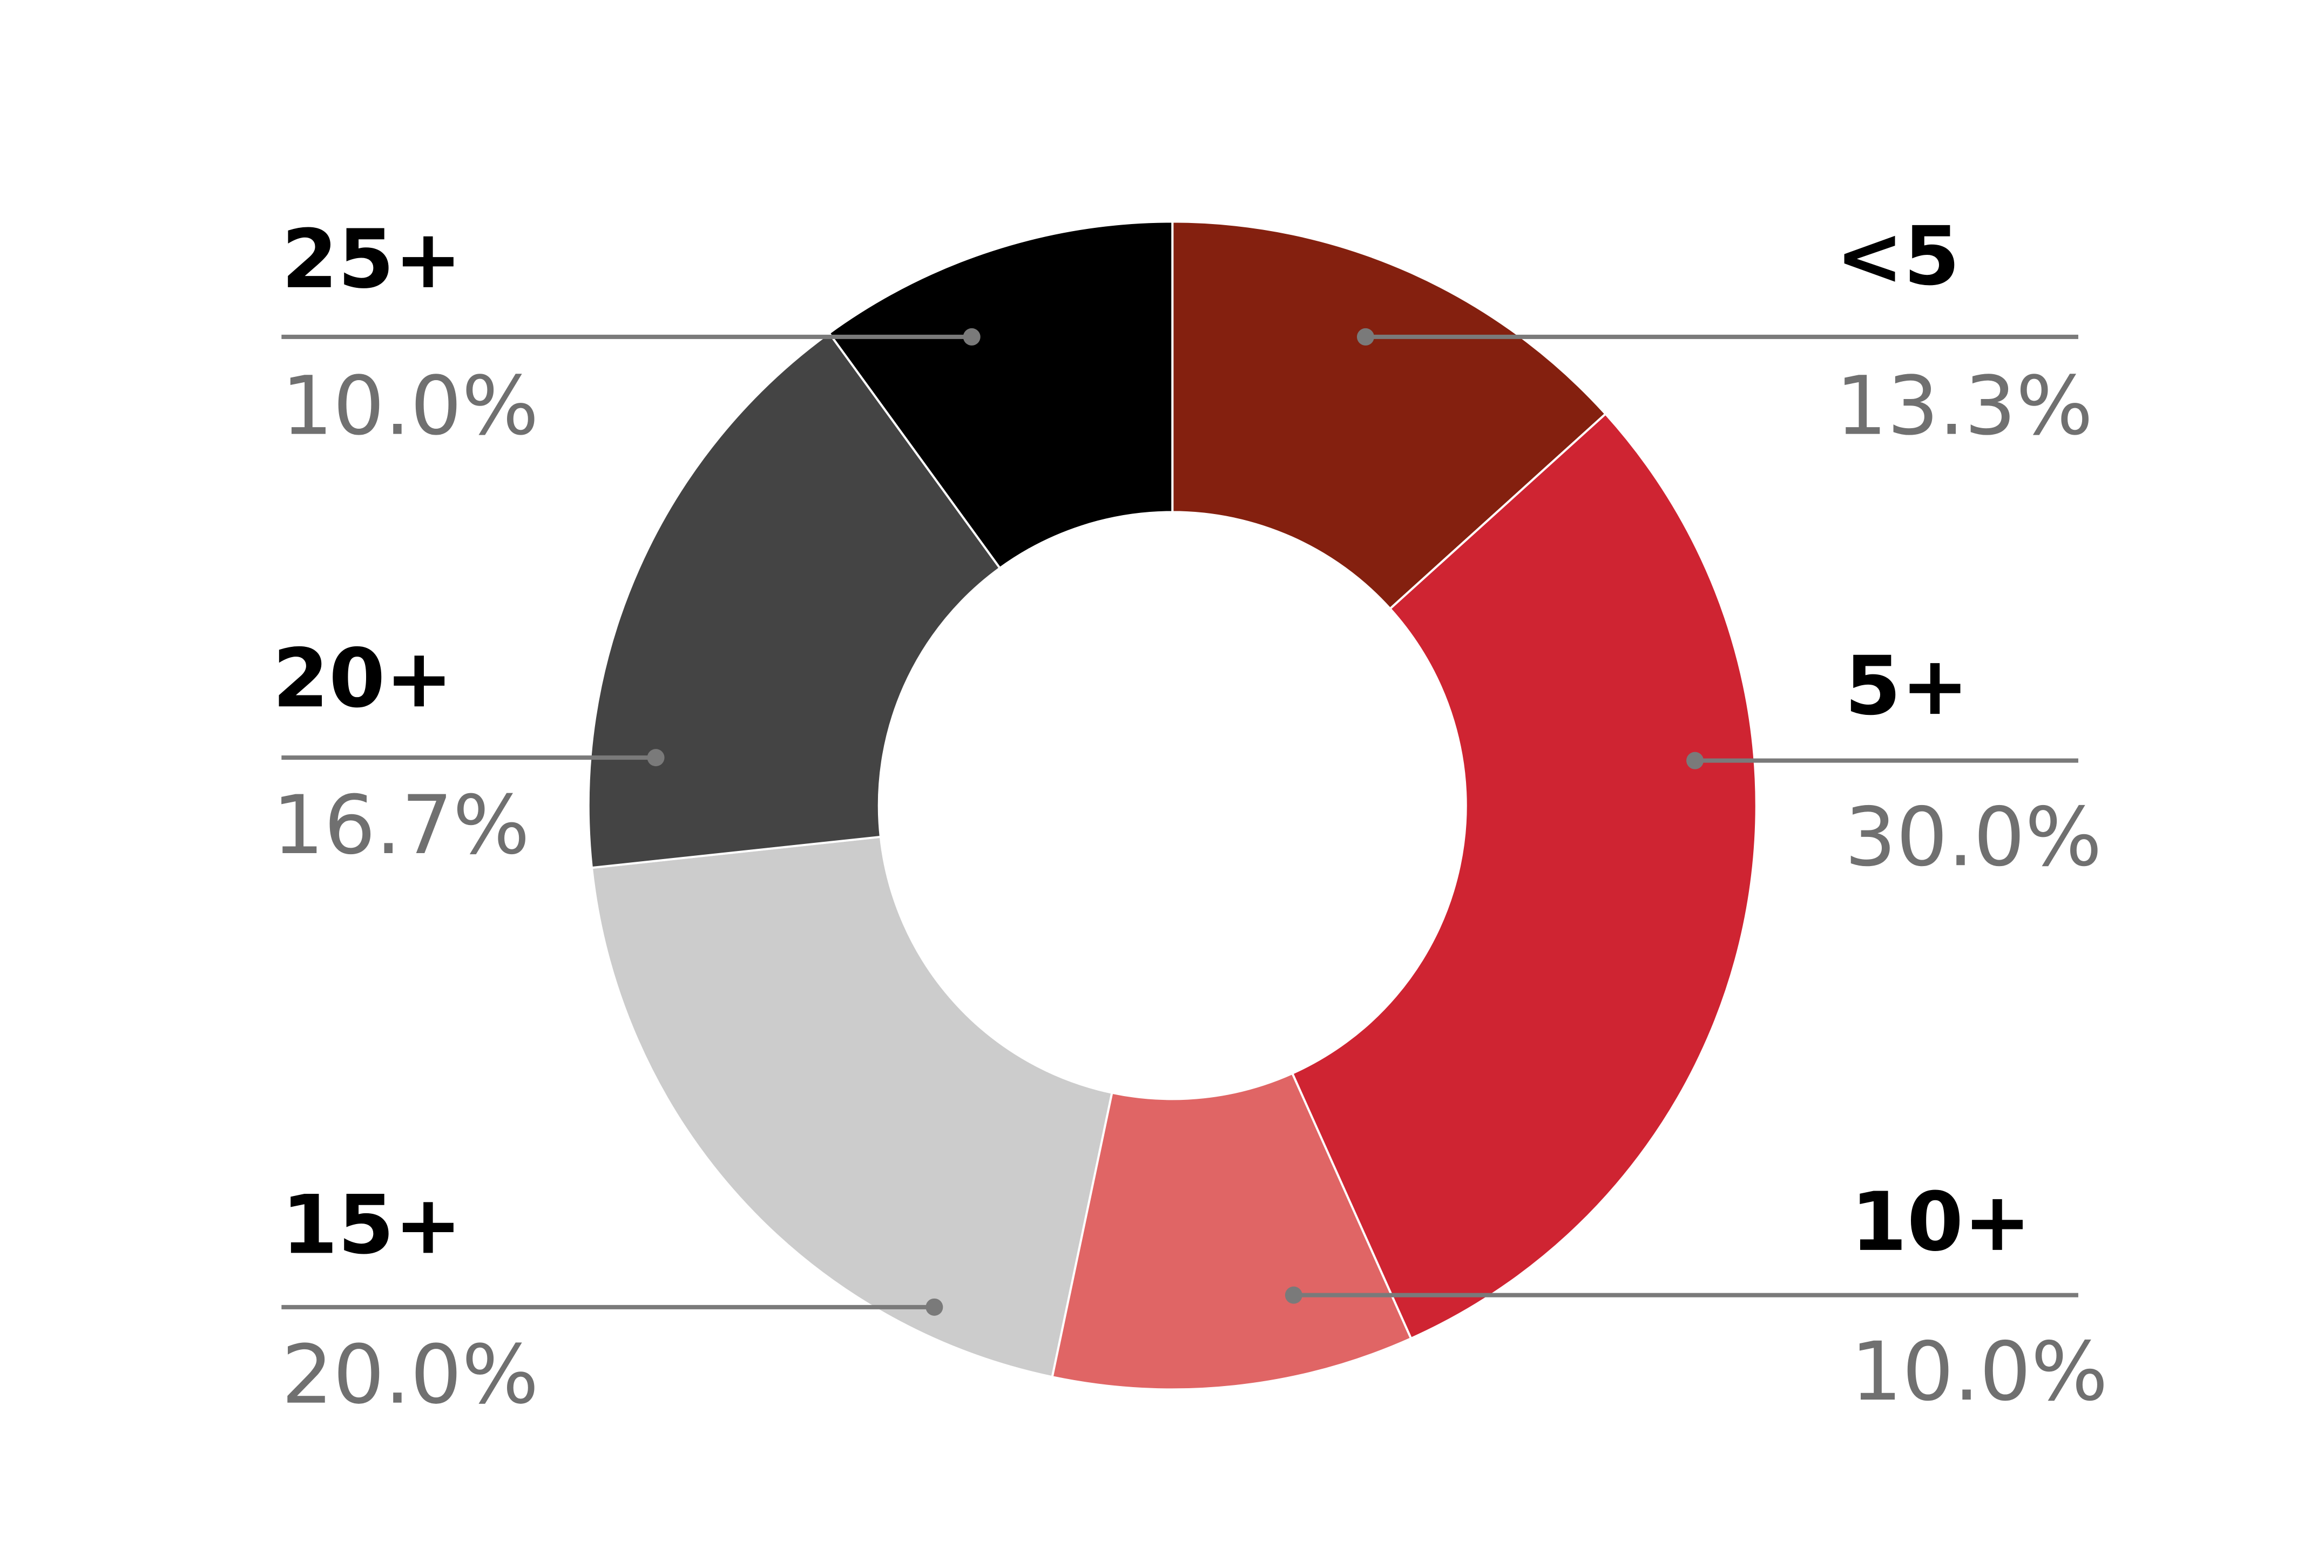  I want to click on value-label: 20.0%, so click(410, 1375).